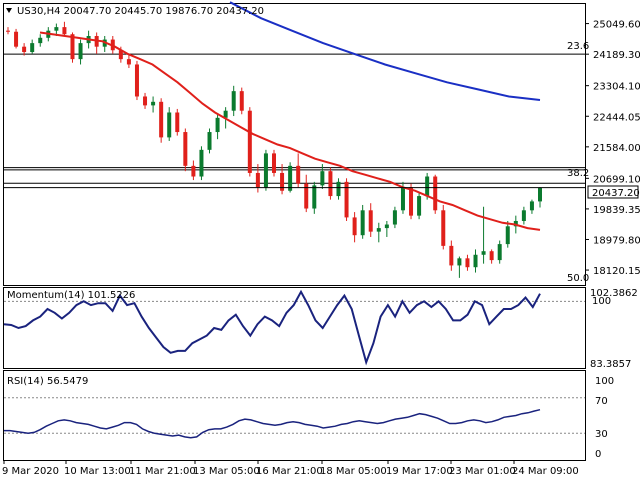  What do you see at coordinates (616, 55) in the screenshot?
I see `price-tick-label: 24189.30` at bounding box center [616, 55].